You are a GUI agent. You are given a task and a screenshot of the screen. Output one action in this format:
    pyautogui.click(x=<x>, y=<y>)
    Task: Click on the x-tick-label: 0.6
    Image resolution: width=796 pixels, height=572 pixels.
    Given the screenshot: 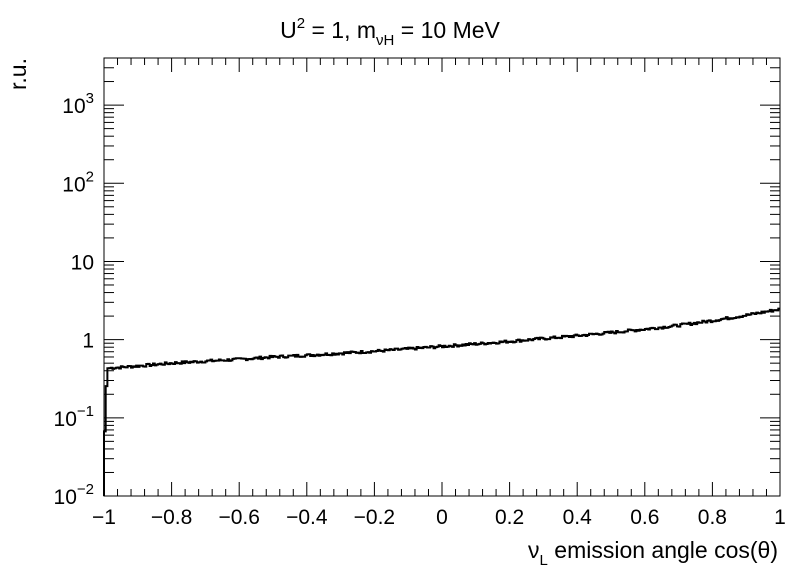 What is the action you would take?
    pyautogui.click(x=644, y=517)
    